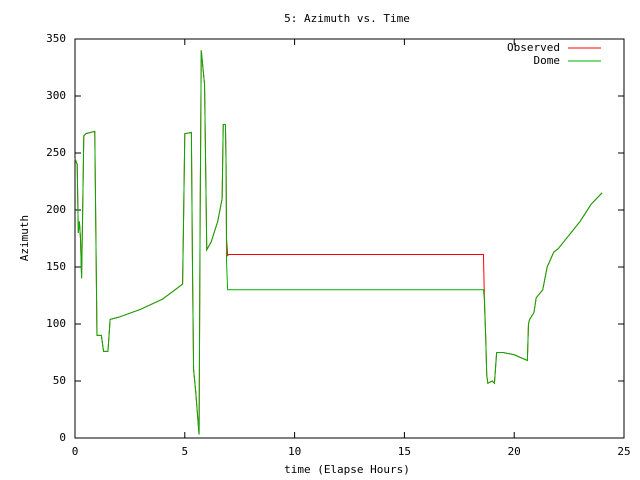  I want to click on y-tick-label: 0, so click(62, 437).